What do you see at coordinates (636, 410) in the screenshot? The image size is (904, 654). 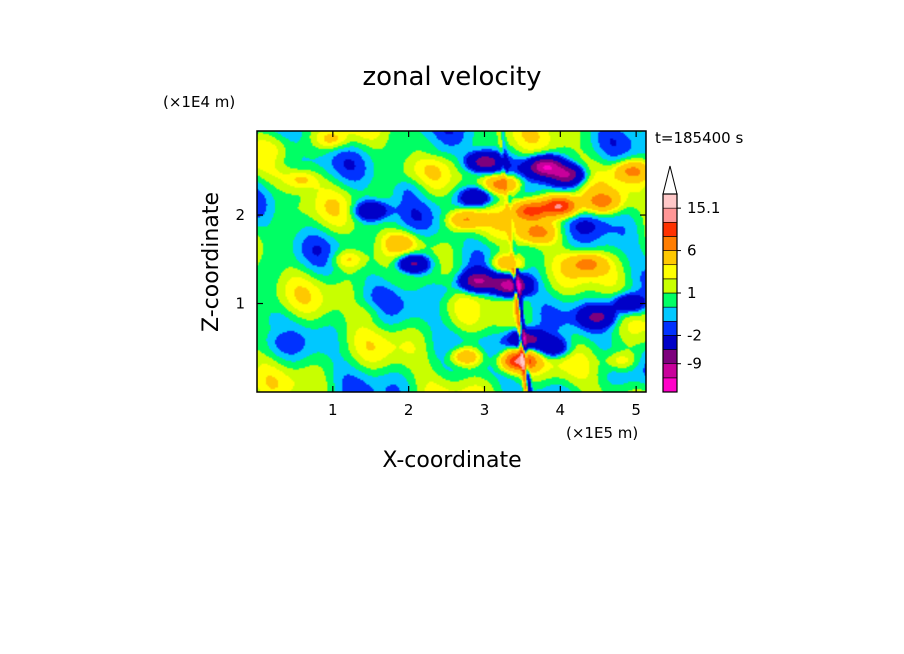 I see `x-tick-label: 5` at bounding box center [636, 410].